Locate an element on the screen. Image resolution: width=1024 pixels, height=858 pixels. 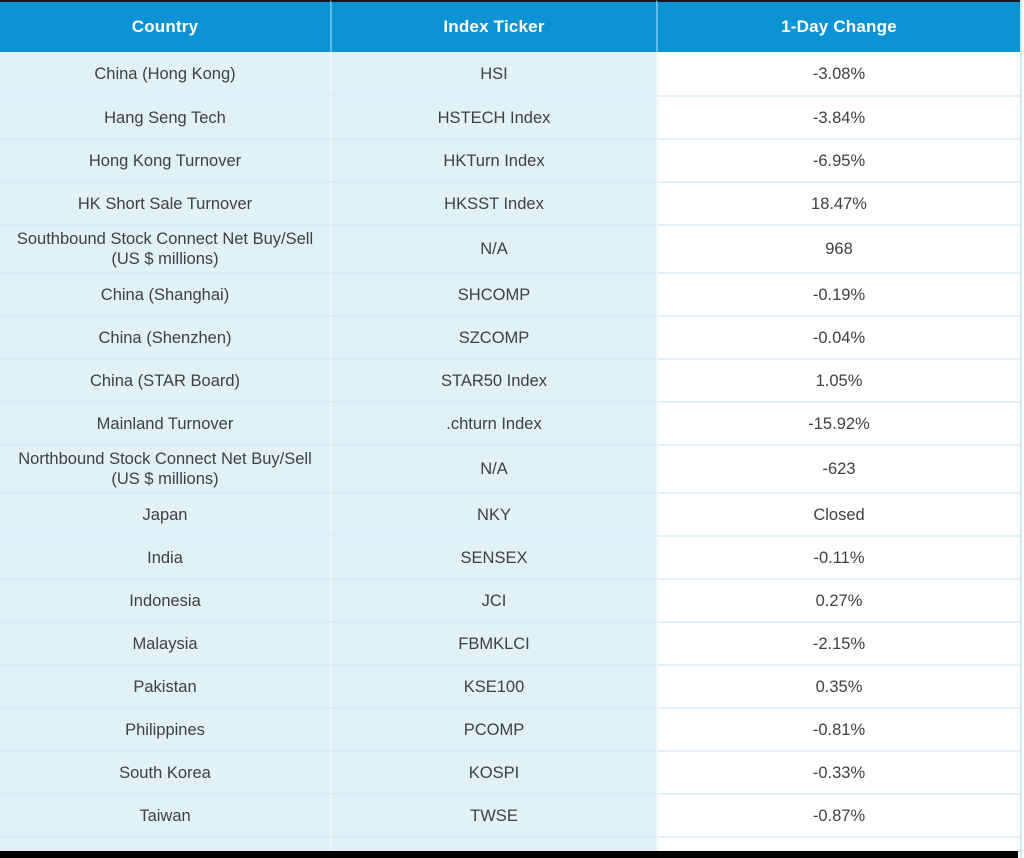
country-cell: Japan is located at coordinates (165, 513).